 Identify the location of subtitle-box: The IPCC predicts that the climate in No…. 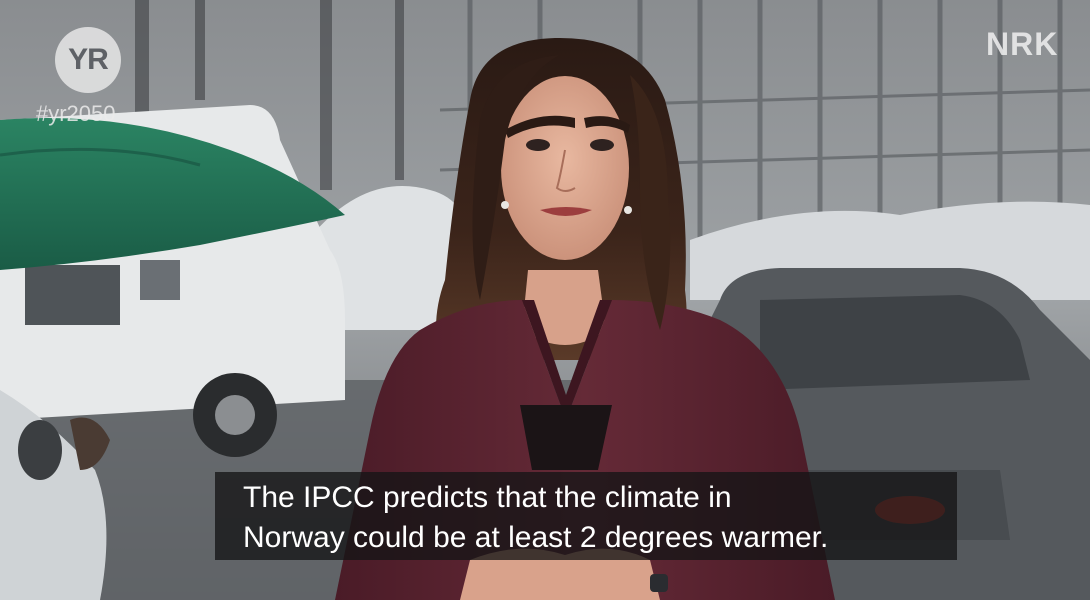
(586, 516).